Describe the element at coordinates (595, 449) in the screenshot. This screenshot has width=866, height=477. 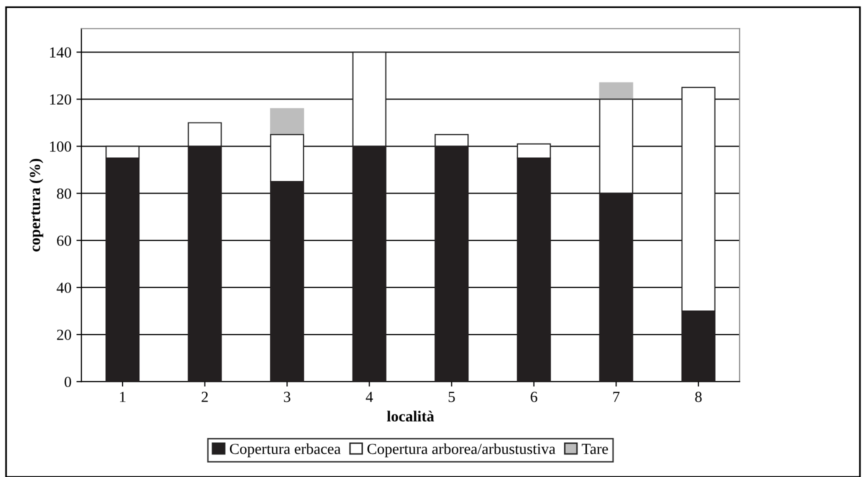
I see `legend-label: Tare` at that location.